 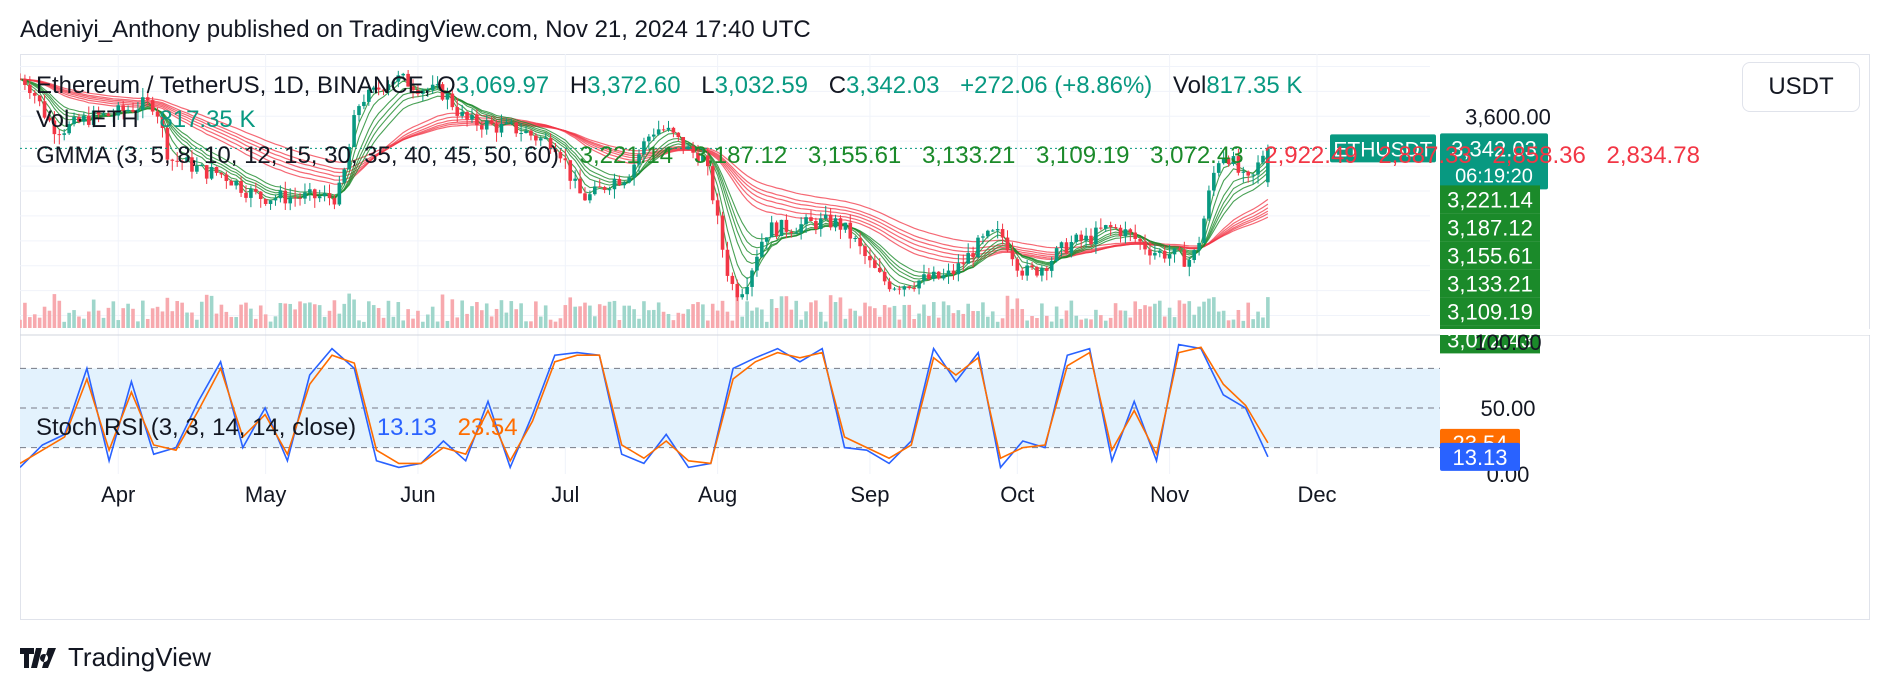 What do you see at coordinates (87, 119) in the screenshot?
I see `volume-indicator-label: Vol · ETH` at bounding box center [87, 119].